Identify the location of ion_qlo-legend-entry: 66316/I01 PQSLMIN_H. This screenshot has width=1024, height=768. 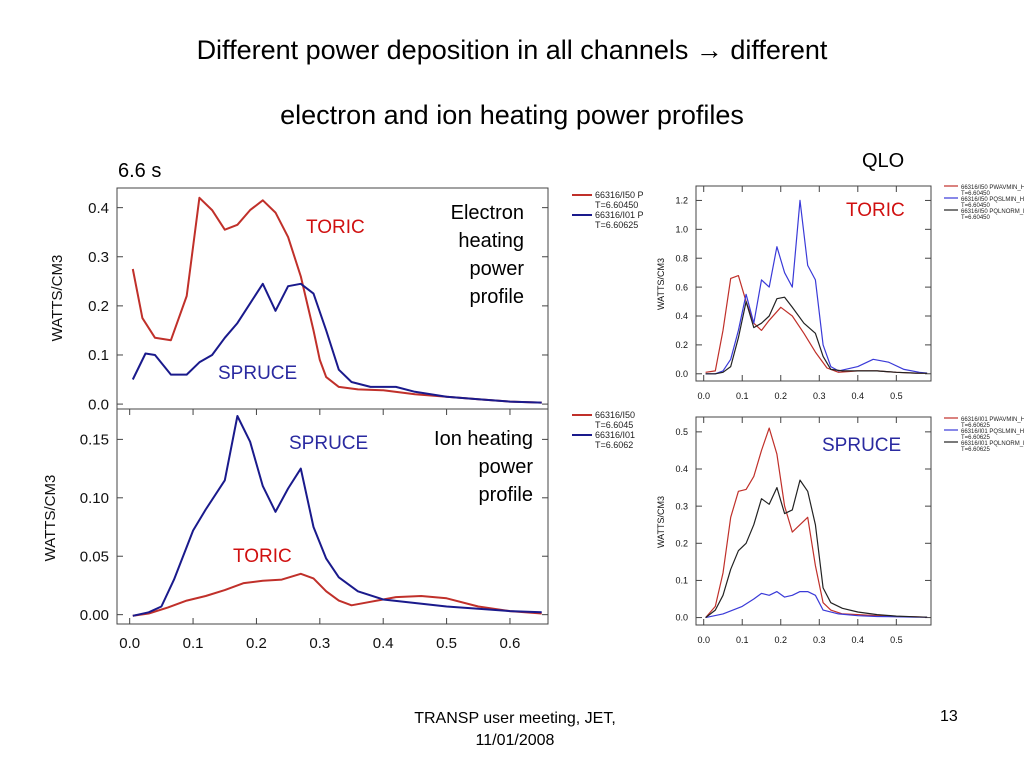
(992, 432).